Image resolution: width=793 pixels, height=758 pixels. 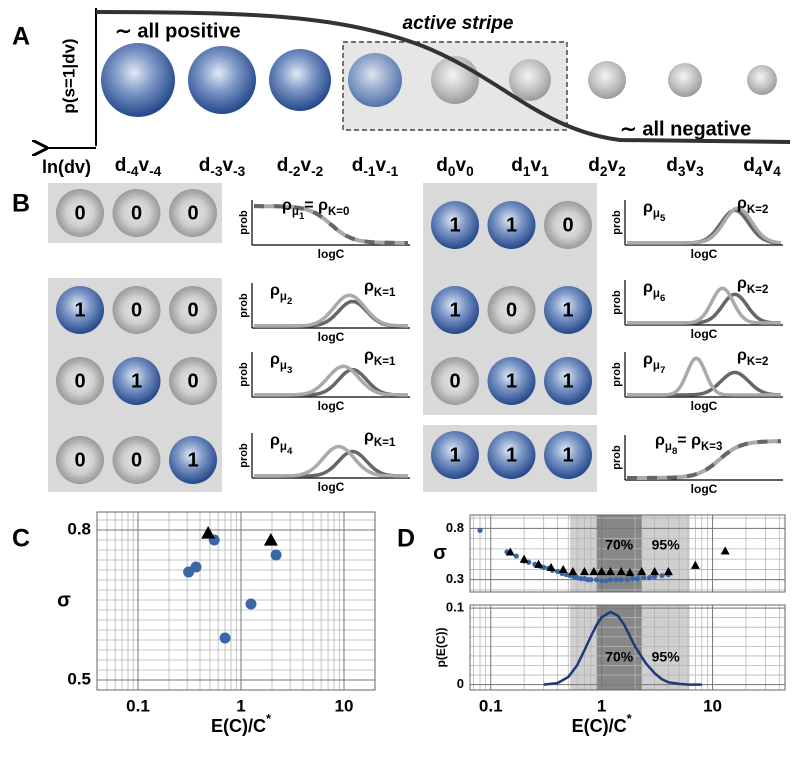 What do you see at coordinates (666, 656) in the screenshot?
I see `band-label: 95%` at bounding box center [666, 656].